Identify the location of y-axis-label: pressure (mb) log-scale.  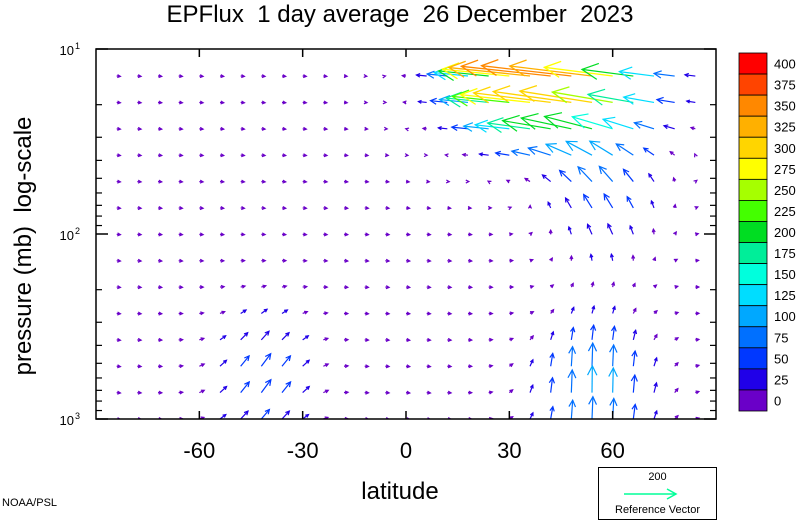
(23, 246).